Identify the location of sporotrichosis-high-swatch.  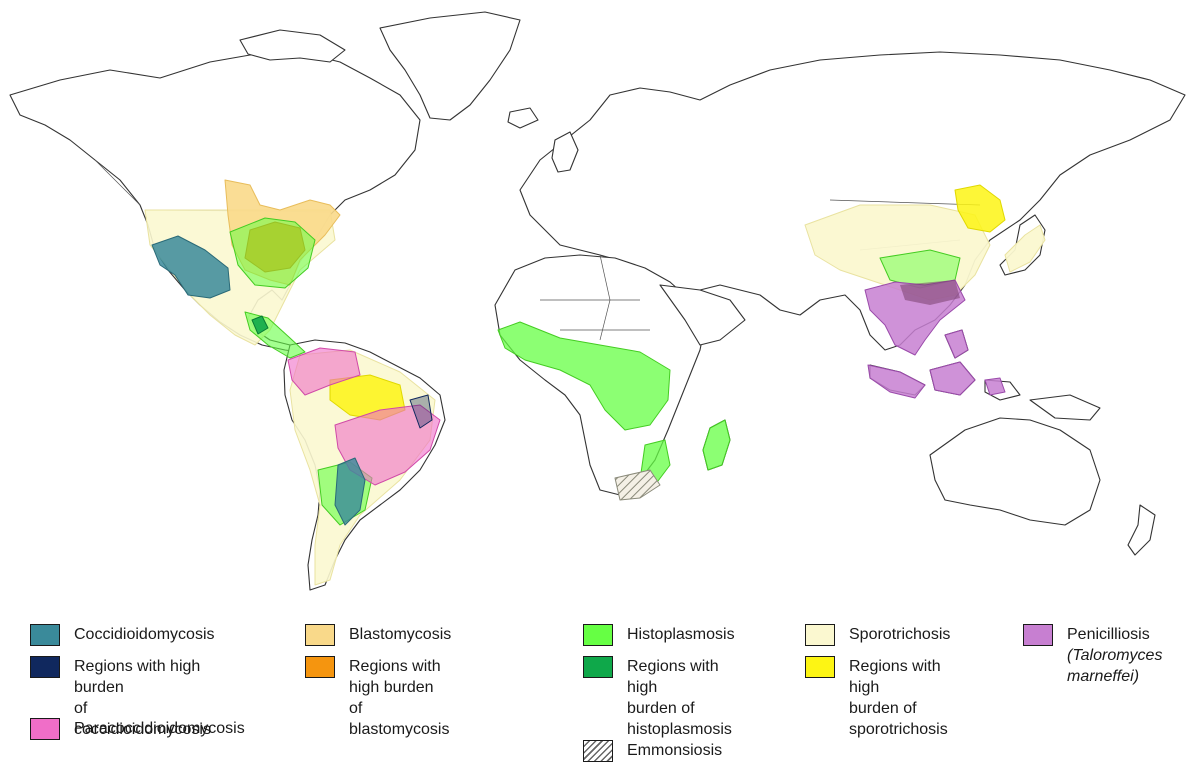
(820, 667).